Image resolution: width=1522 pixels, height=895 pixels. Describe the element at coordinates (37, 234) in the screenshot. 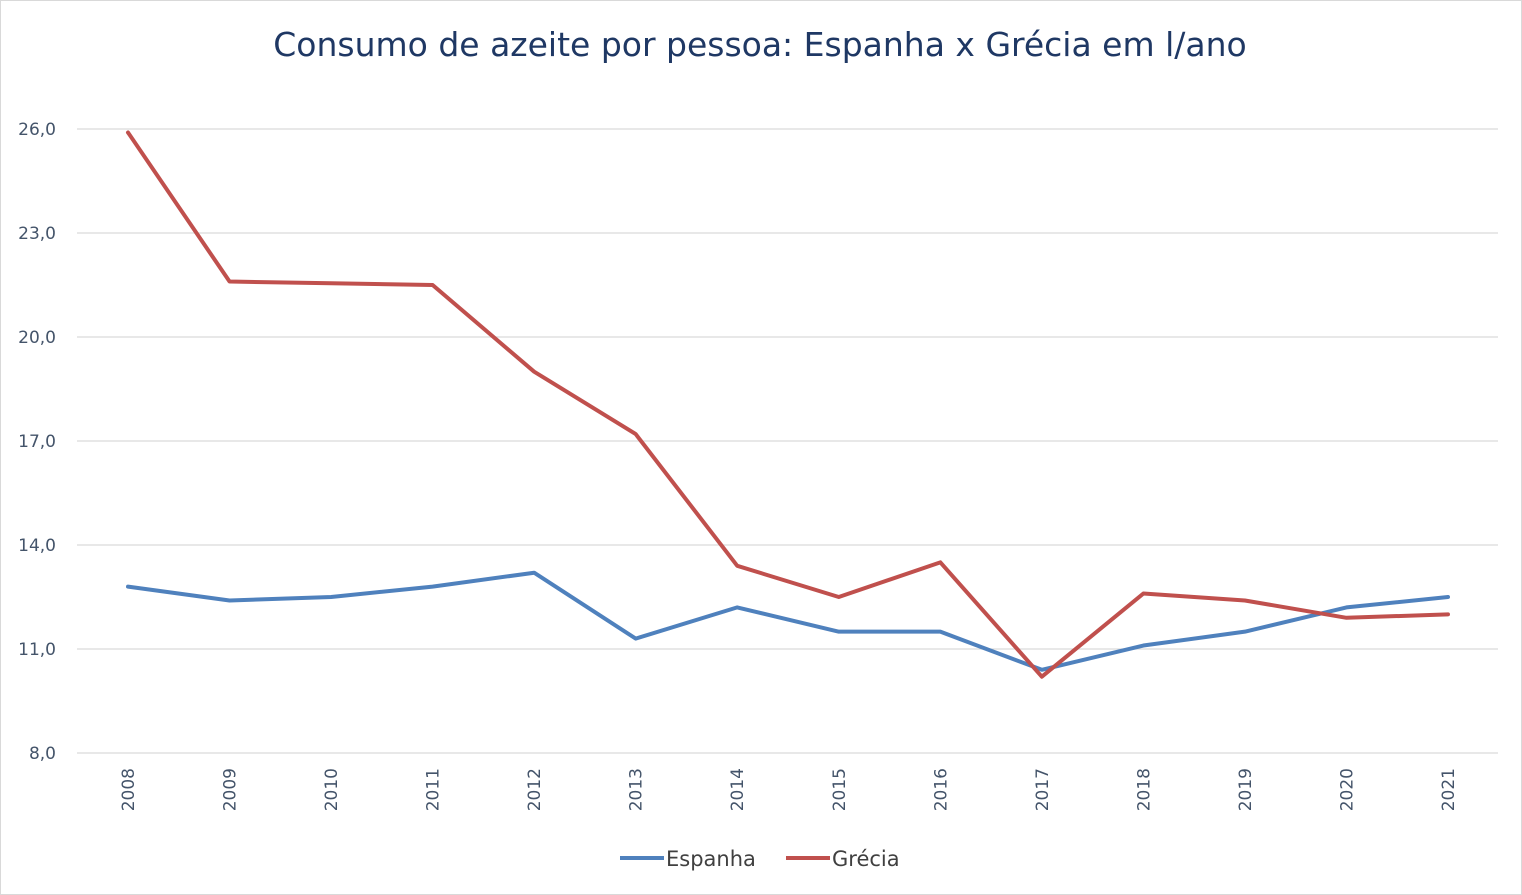

I see `y-tick-label: 23,0` at that location.